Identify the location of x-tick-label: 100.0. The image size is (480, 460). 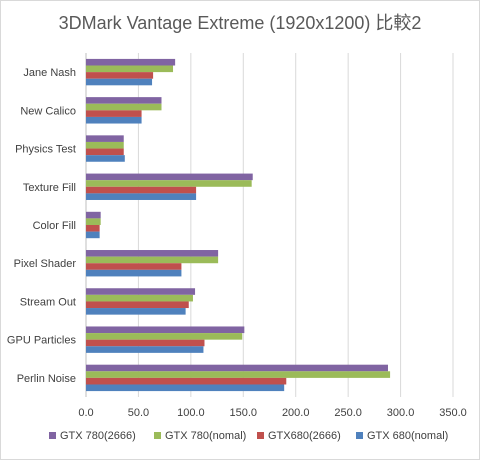
(191, 413).